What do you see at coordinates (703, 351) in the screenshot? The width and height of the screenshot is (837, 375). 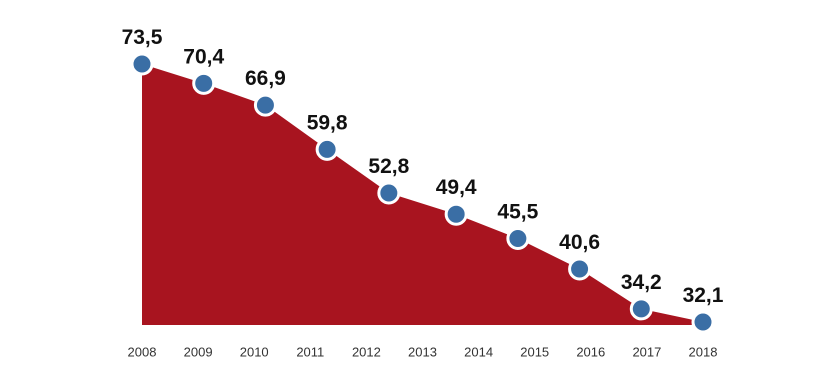 I see `x-tick-label: 2018` at bounding box center [703, 351].